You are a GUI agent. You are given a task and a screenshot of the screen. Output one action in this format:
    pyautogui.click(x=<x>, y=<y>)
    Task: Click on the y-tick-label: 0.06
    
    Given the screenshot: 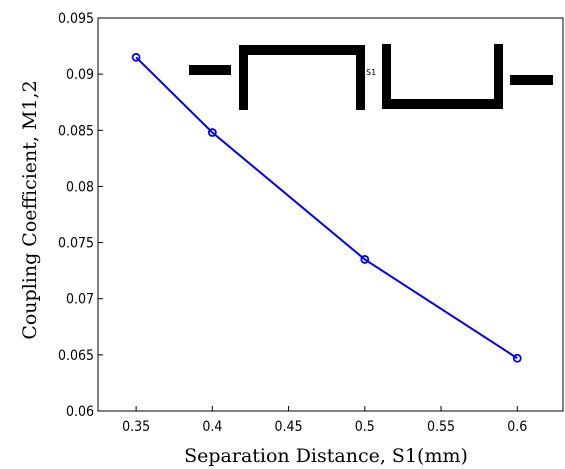 What is the action you would take?
    pyautogui.click(x=80, y=412)
    